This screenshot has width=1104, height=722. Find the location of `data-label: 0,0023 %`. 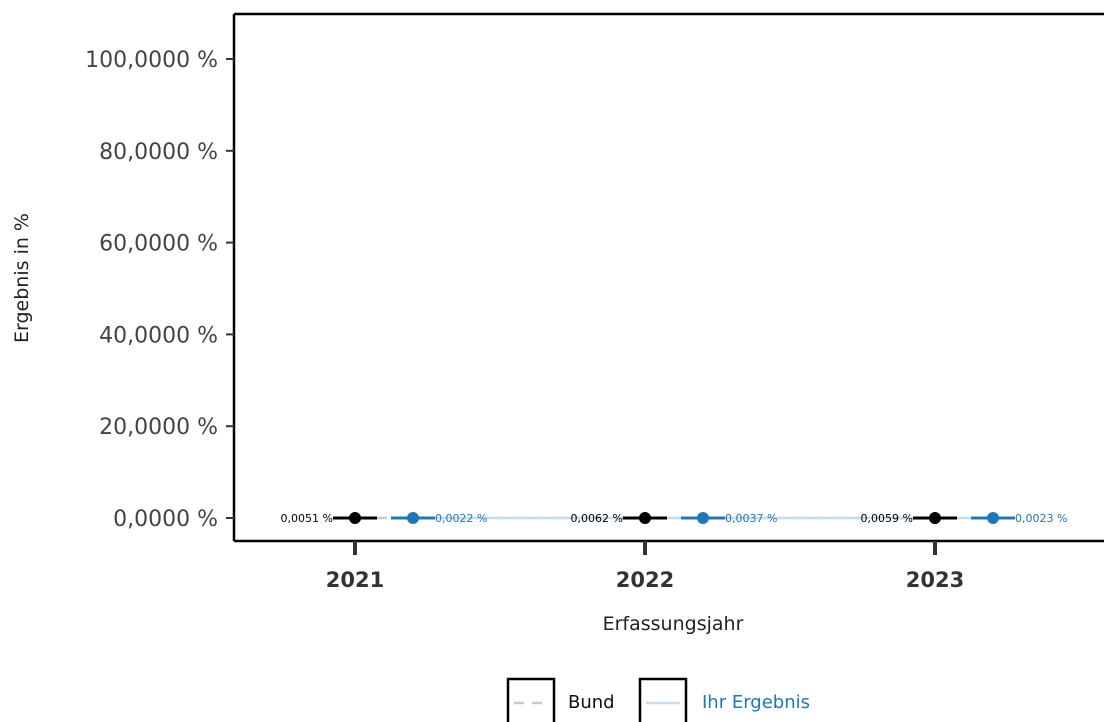

data-label: 0,0023 % is located at coordinates (1041, 518).